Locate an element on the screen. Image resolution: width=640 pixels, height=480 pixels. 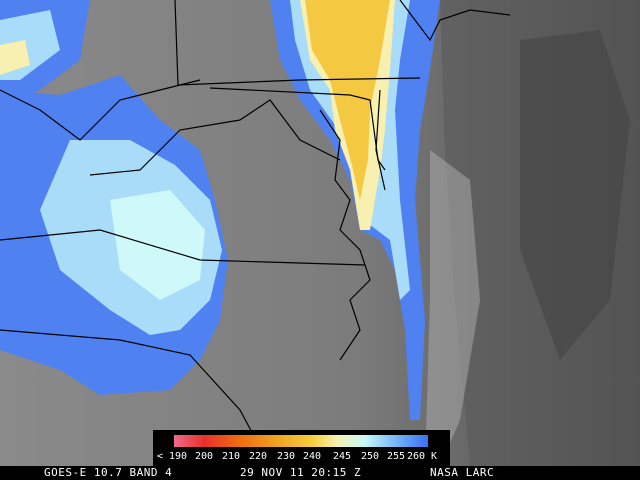
dark-region is located at coordinates (575, 195).